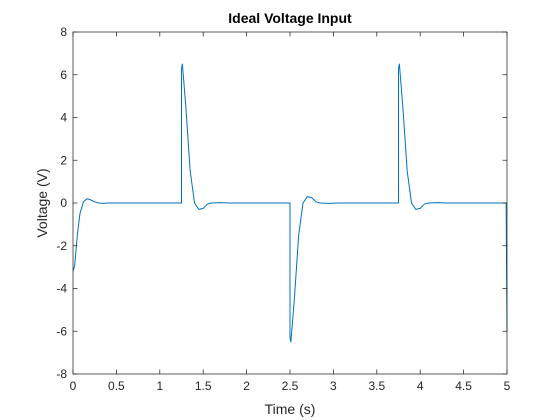 The height and width of the screenshot is (420, 560). Describe the element at coordinates (290, 409) in the screenshot. I see `x-axis-label: Time (s)` at that location.